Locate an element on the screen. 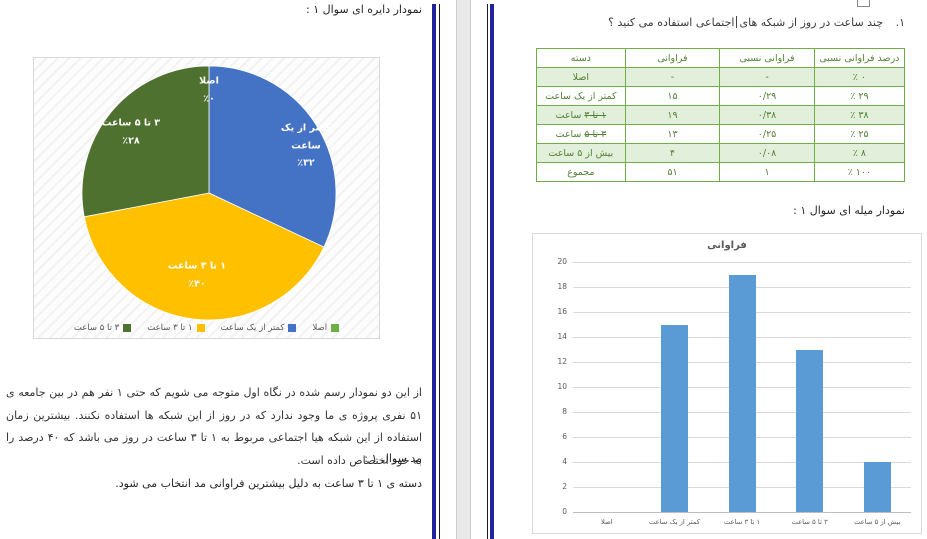 The height and width of the screenshot is (539, 927). table-cell-relative_frequency: ۰/۲۹ is located at coordinates (767, 96).